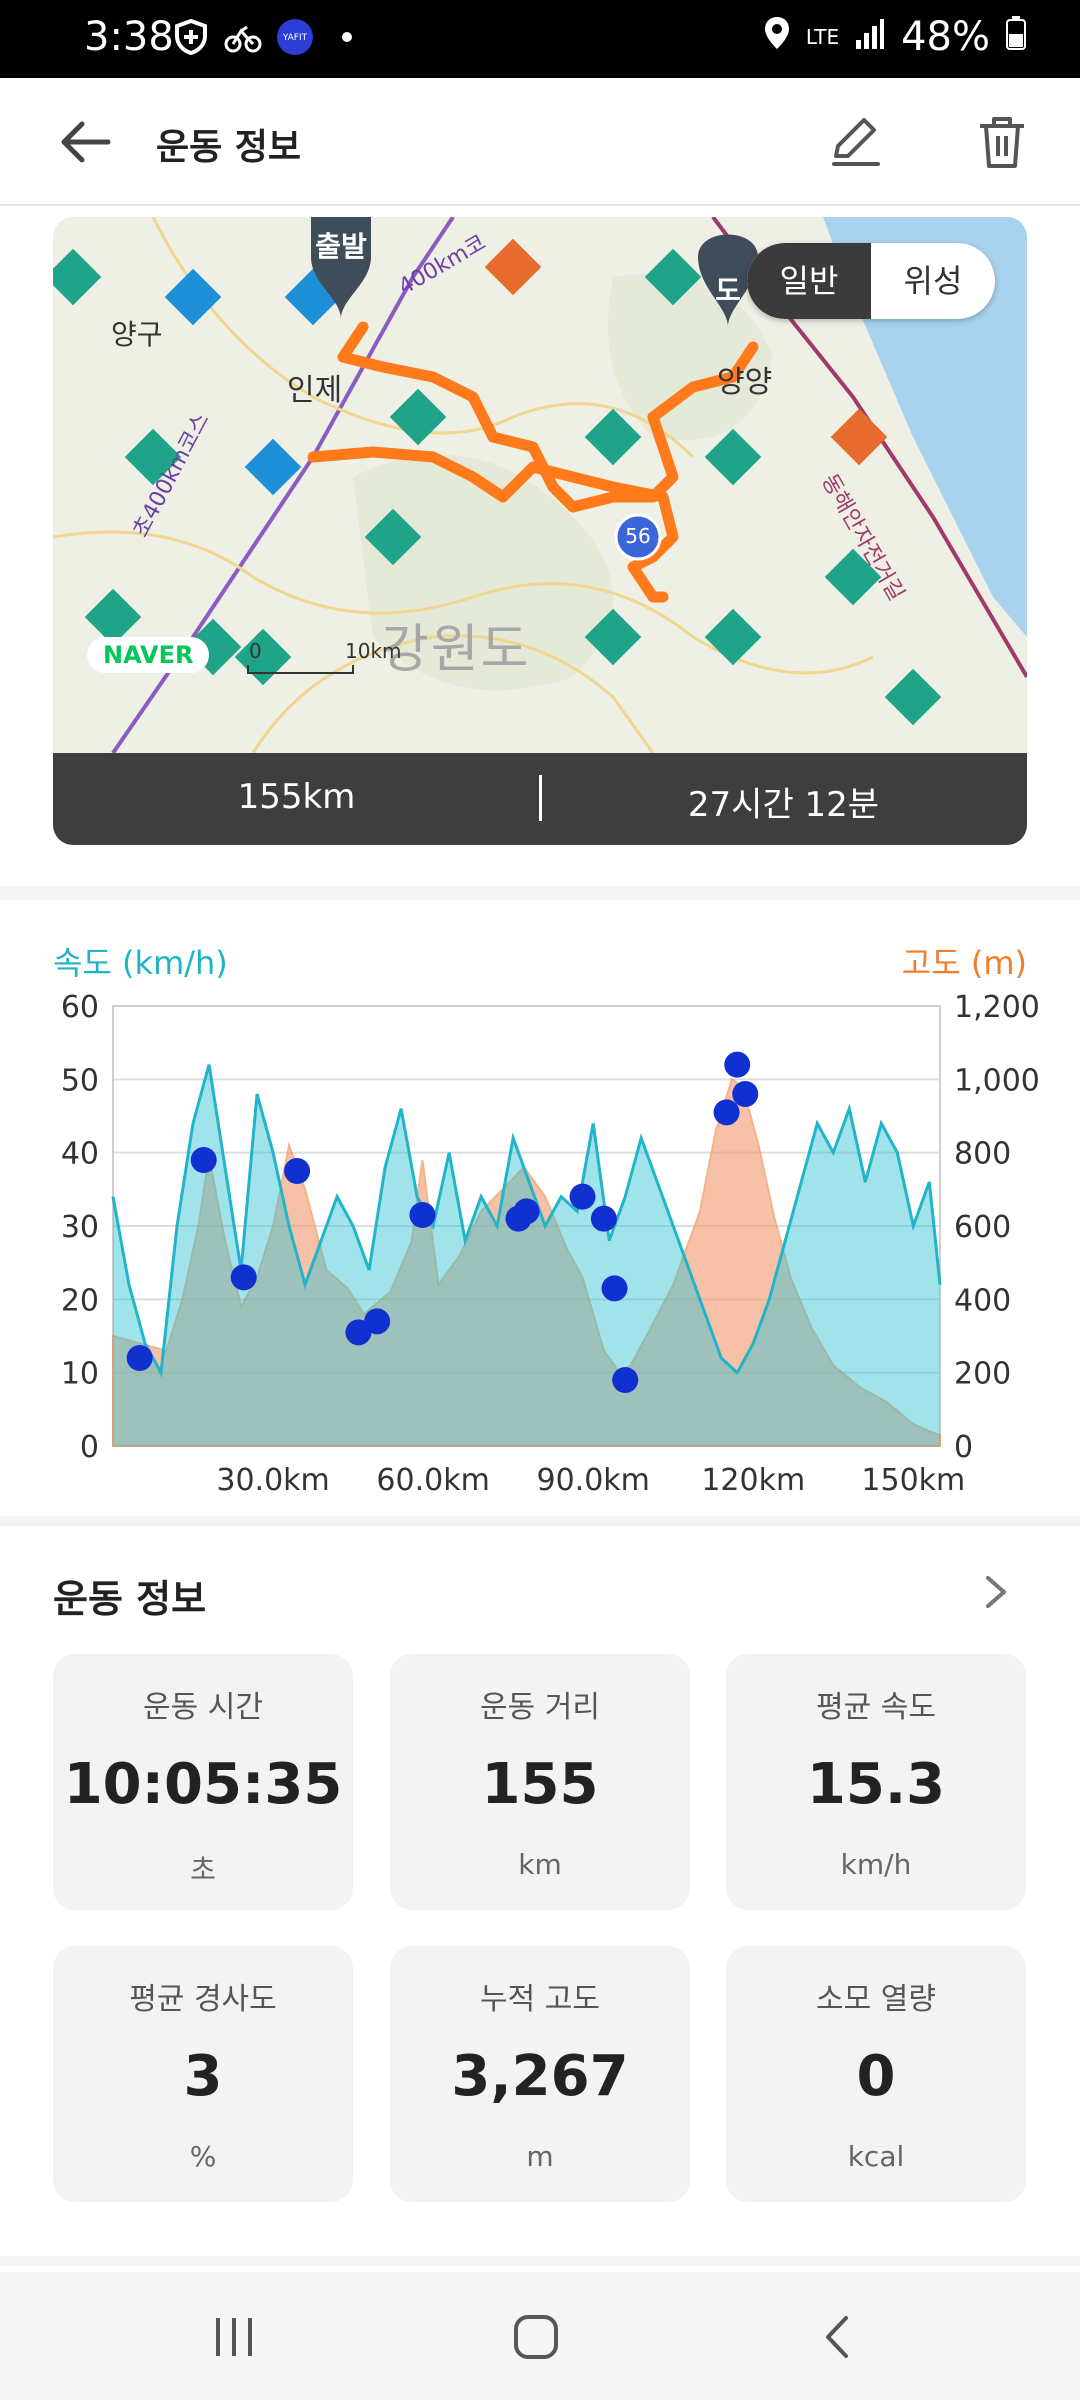 This screenshot has width=1080, height=2400. What do you see at coordinates (203, 2156) in the screenshot?
I see `stat-unit: %` at bounding box center [203, 2156].